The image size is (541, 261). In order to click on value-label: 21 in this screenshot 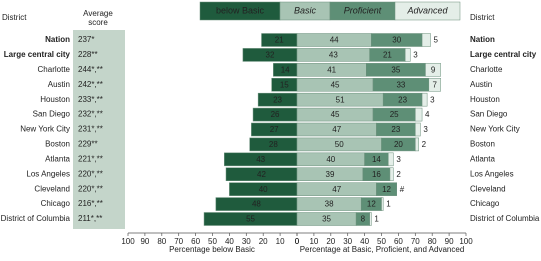, I will do `click(279, 40)`.